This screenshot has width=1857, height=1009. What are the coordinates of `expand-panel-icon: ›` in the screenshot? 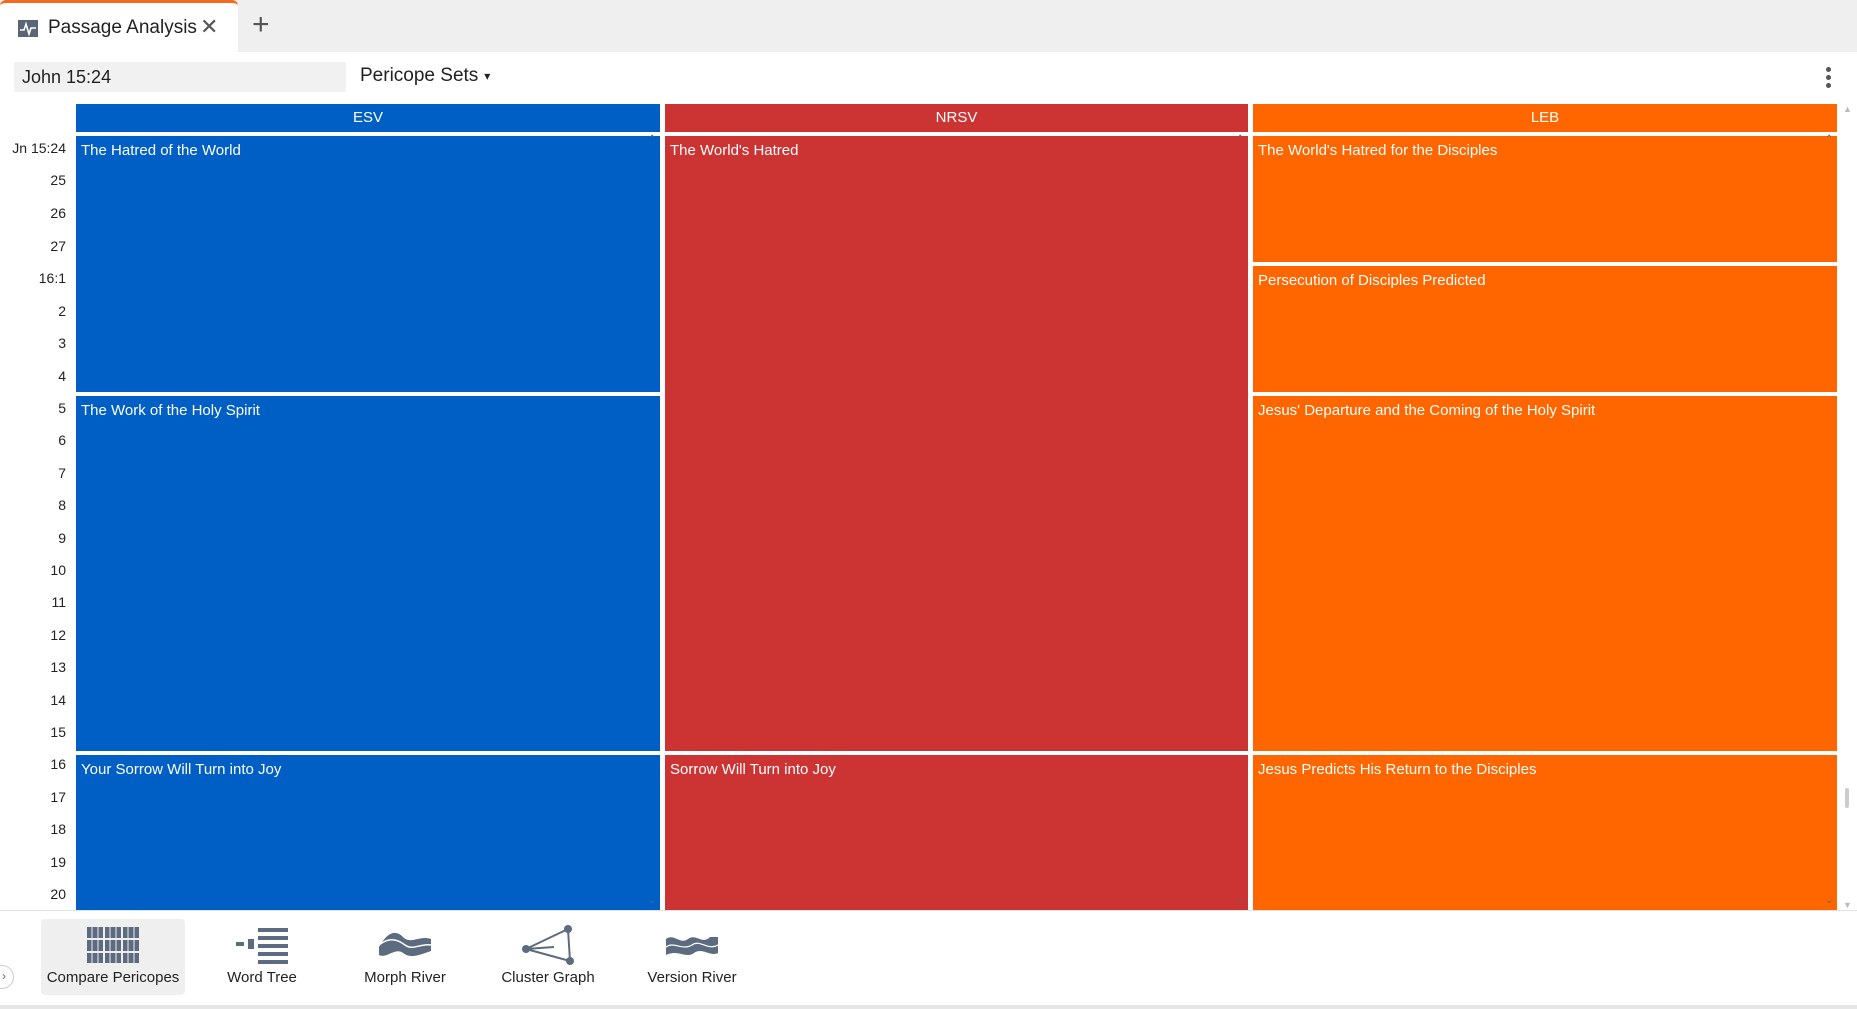 It's located at (7, 977).